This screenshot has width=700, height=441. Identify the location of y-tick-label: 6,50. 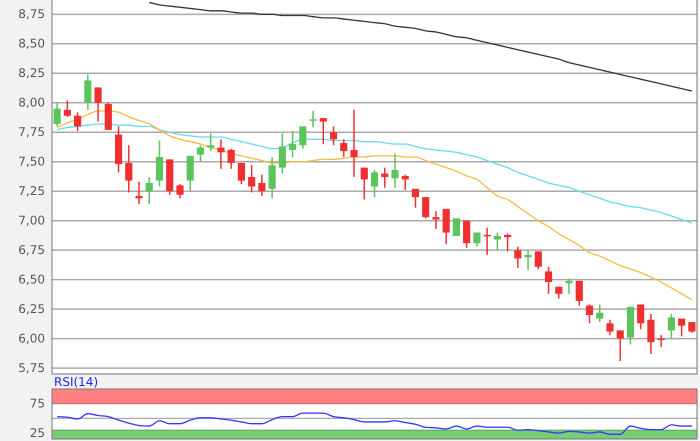
(31, 279).